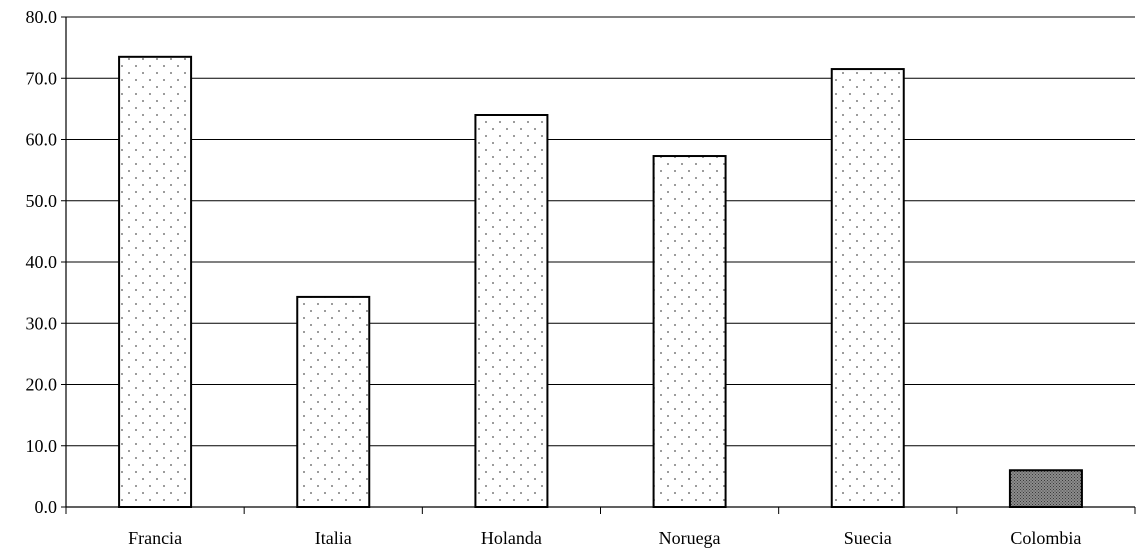 This screenshot has height=560, width=1138. I want to click on x-tick-label: Suecia, so click(868, 538).